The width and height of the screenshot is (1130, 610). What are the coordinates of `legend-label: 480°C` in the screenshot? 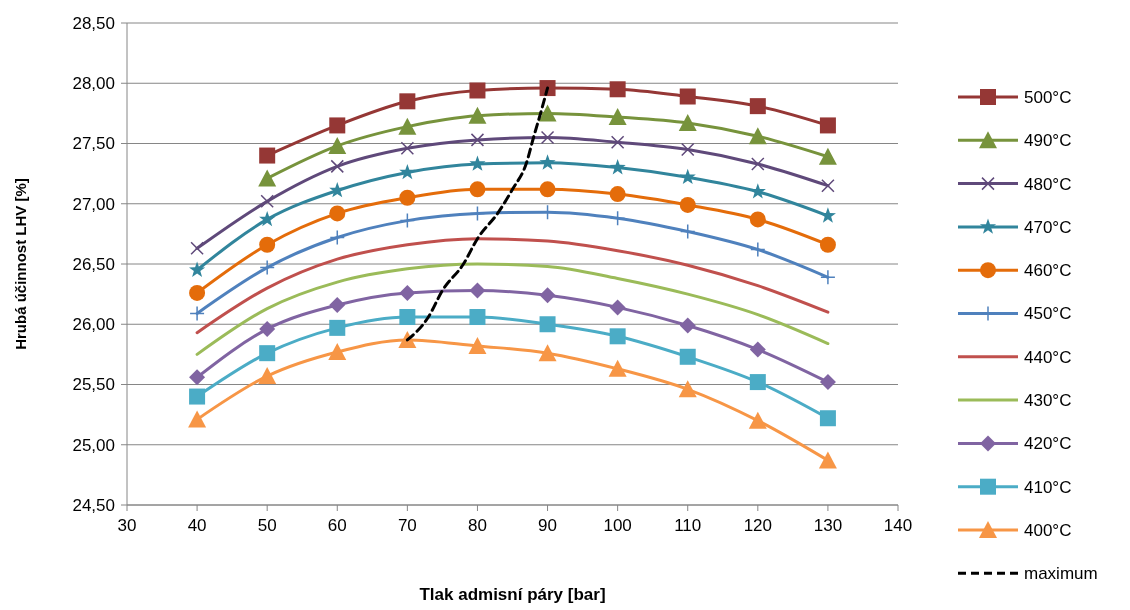 It's located at (1048, 184).